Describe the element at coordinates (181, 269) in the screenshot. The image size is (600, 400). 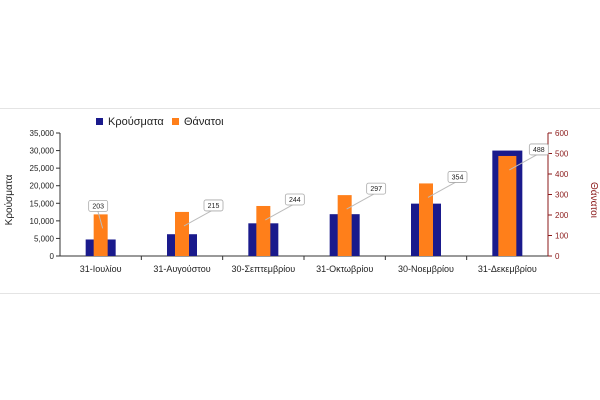
I see `x-tick-label: 31-Αυγούστου` at that location.